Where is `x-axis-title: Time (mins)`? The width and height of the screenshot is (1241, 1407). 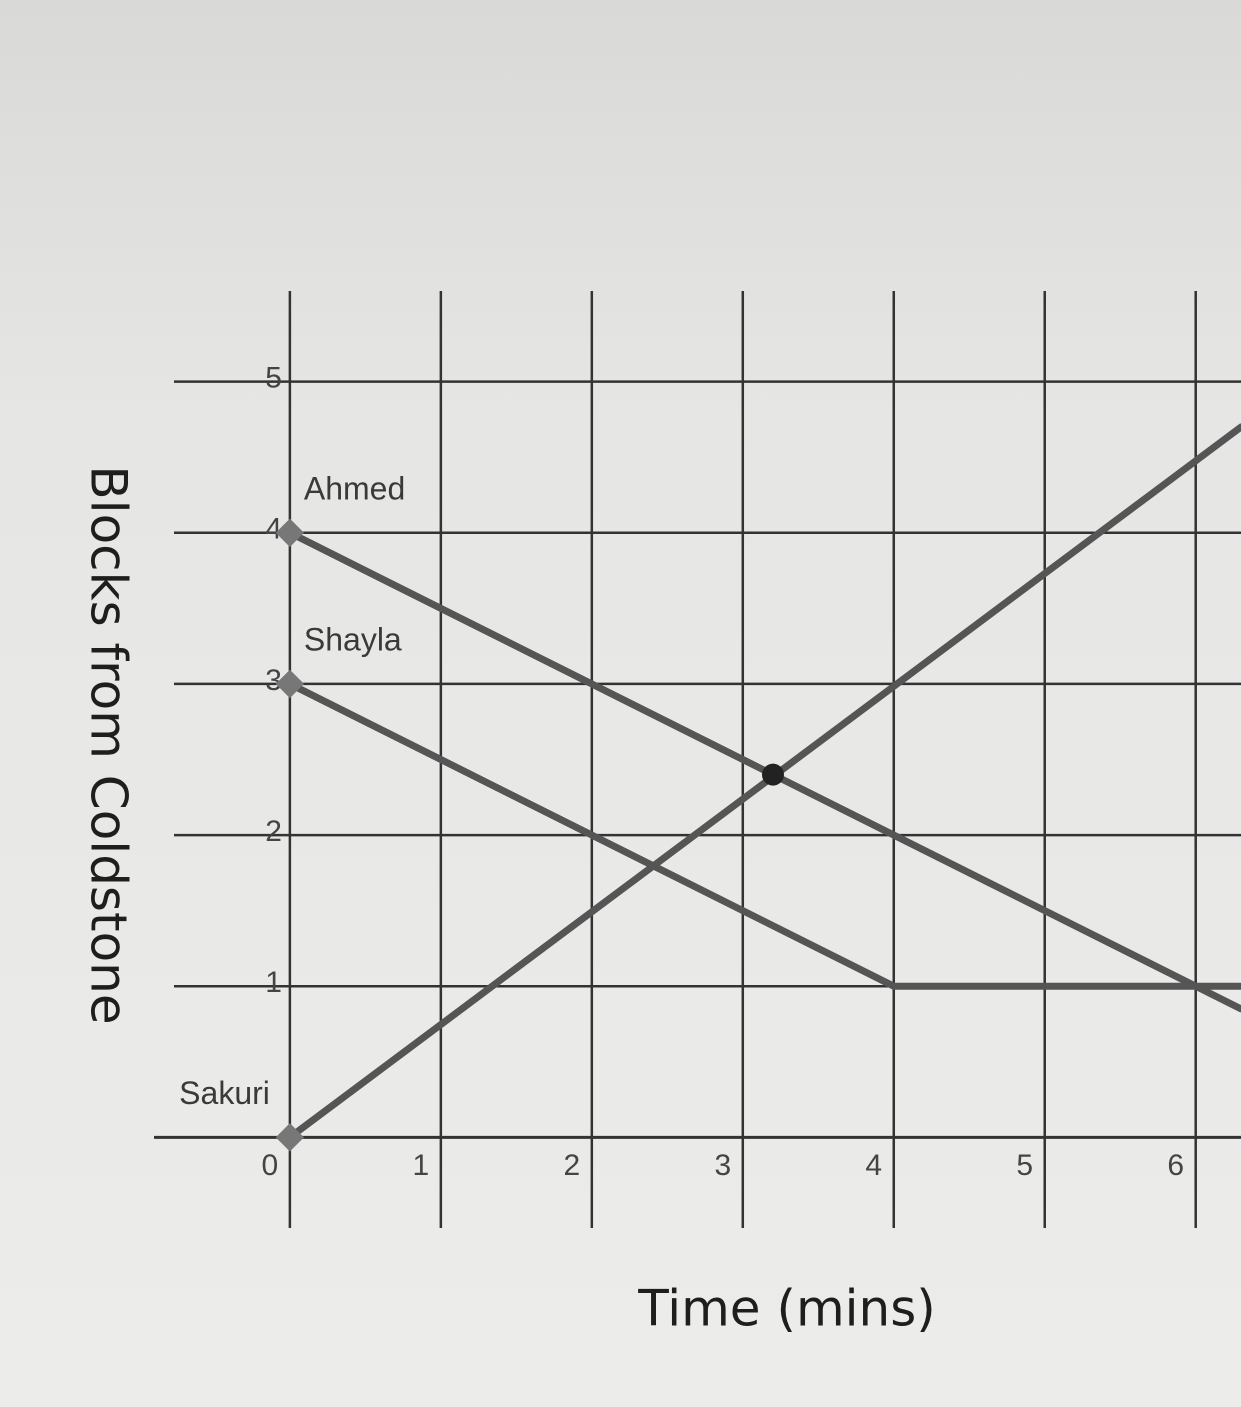
x-axis-title: Time (mins) is located at coordinates (786, 1309).